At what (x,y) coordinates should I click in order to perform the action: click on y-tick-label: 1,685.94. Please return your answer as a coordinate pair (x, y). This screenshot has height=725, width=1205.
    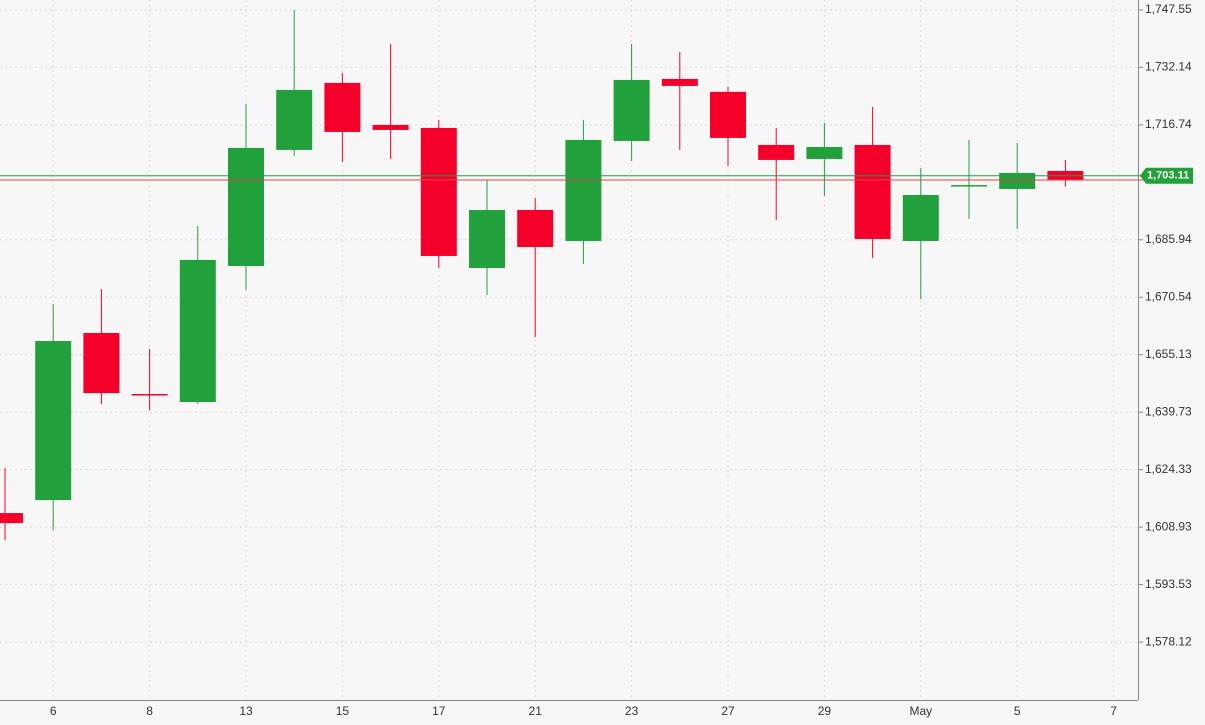
    Looking at the image, I should click on (1168, 239).